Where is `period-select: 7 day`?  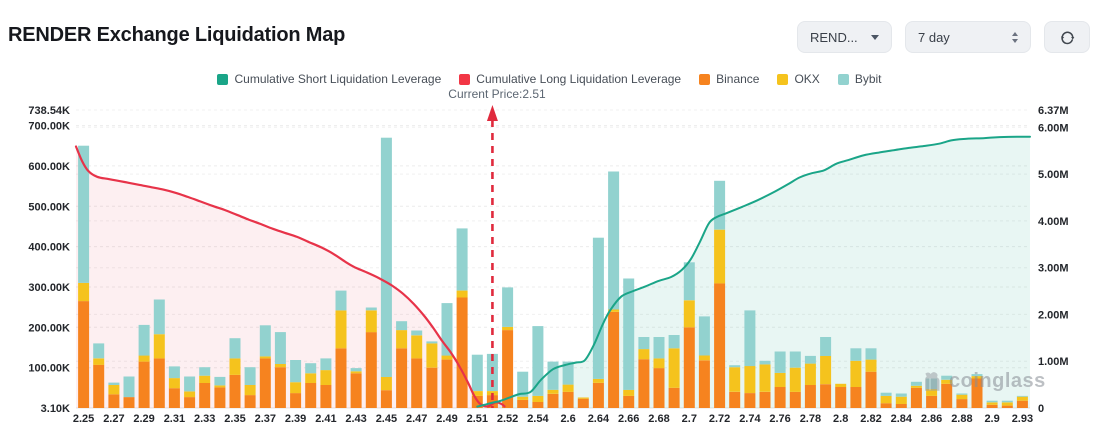 period-select: 7 day is located at coordinates (968, 37).